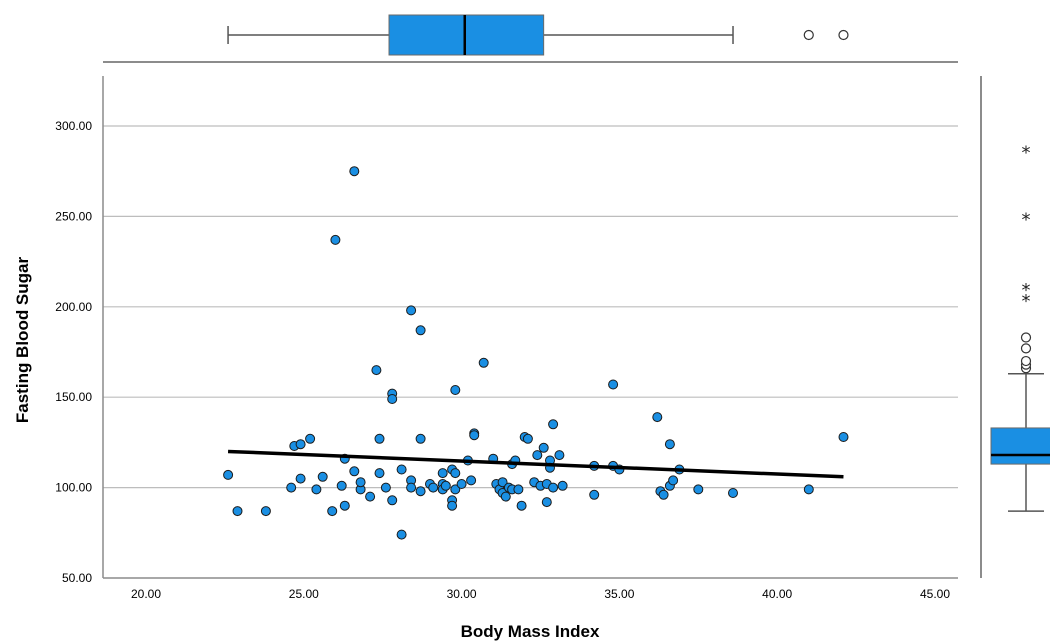  Describe the element at coordinates (1020, 327) in the screenshot. I see `y-boxplot: ****` at that location.